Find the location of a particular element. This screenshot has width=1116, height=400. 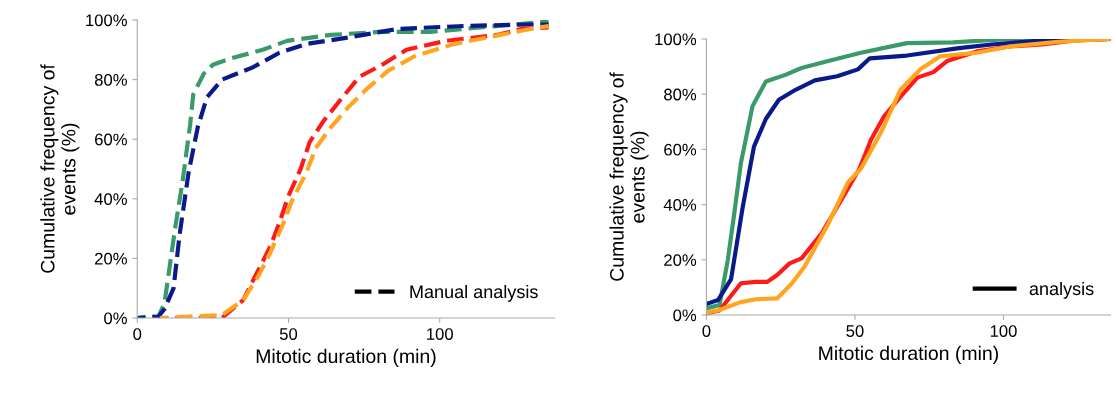

legend-label: analysis is located at coordinates (1061, 290).